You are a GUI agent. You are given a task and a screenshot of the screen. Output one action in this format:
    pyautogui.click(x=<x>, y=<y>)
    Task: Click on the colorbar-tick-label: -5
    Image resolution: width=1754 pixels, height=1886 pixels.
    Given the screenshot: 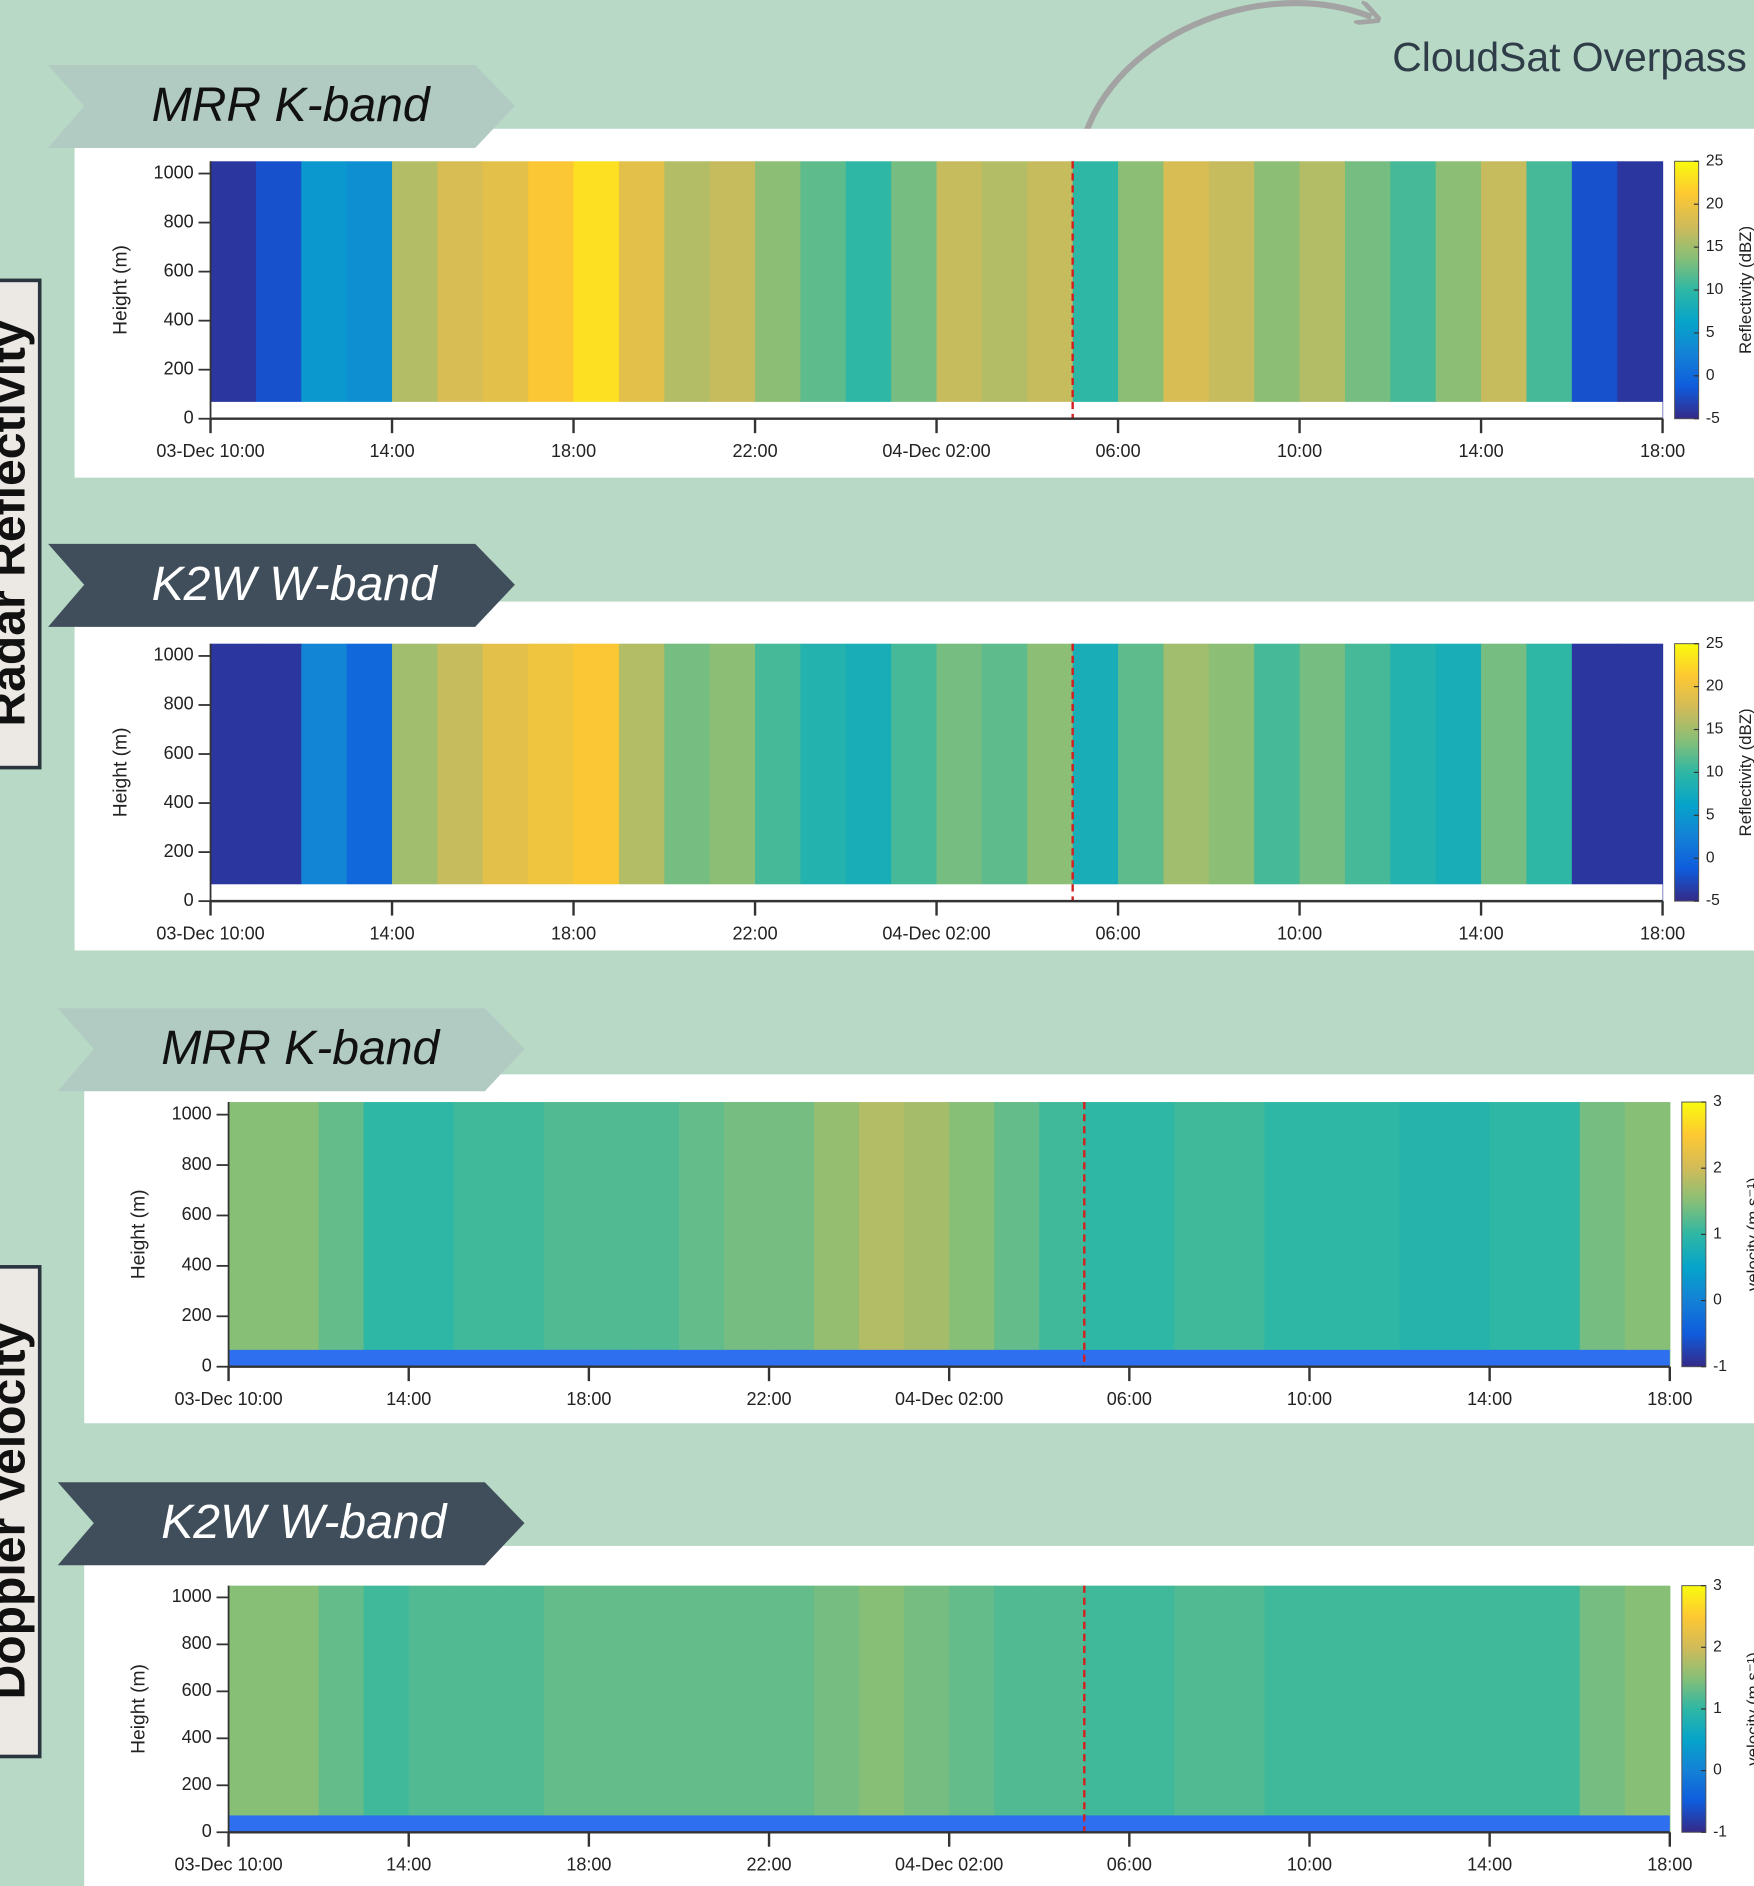 What is the action you would take?
    pyautogui.click(x=1713, y=900)
    